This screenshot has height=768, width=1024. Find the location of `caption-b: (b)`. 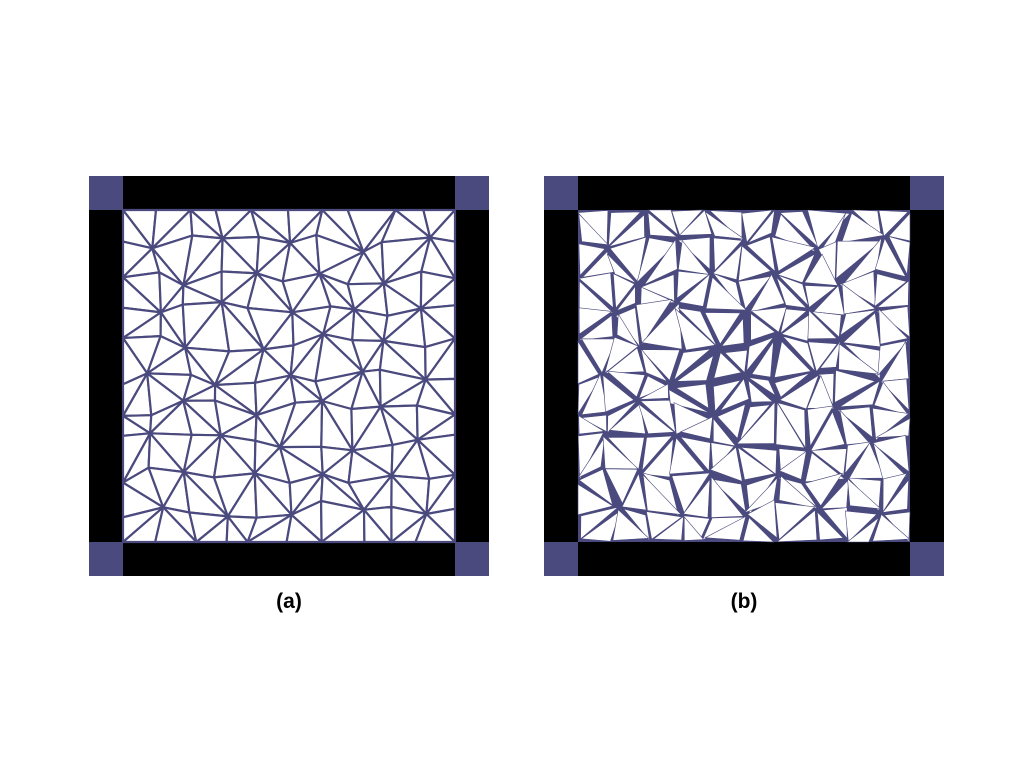

caption-b: (b) is located at coordinates (744, 601).